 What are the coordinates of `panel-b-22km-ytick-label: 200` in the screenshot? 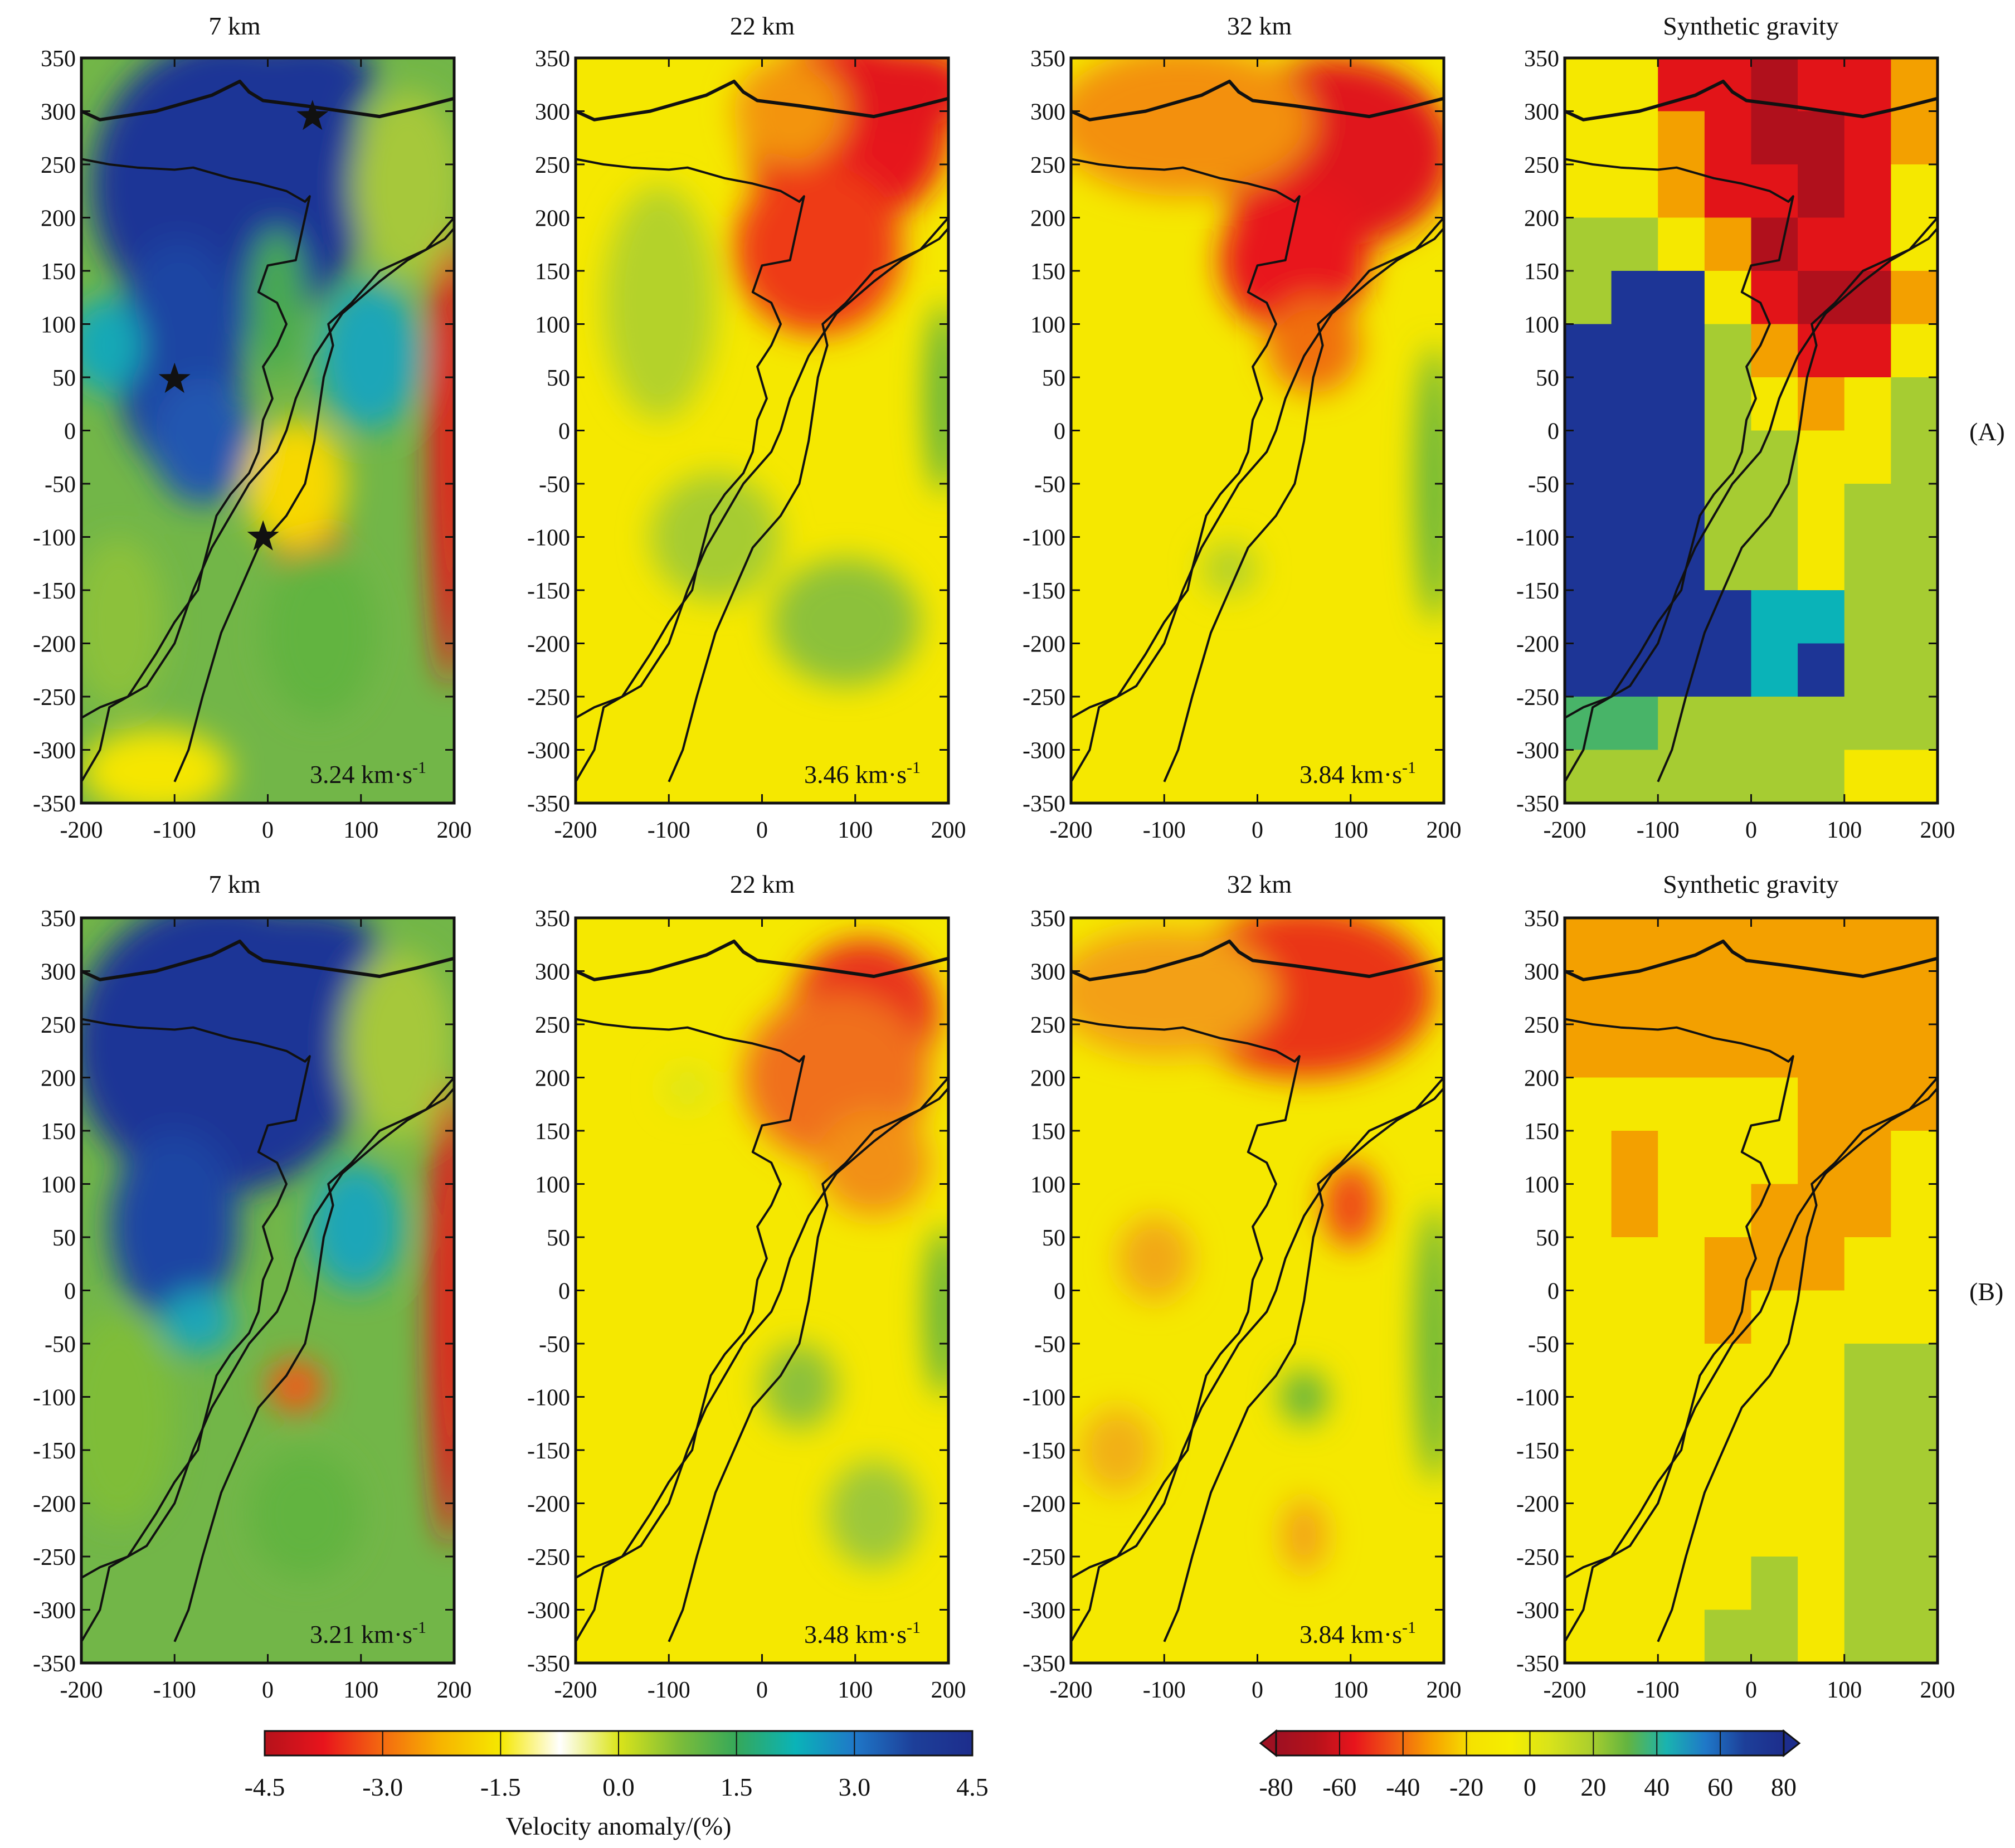 It's located at (552, 1079).